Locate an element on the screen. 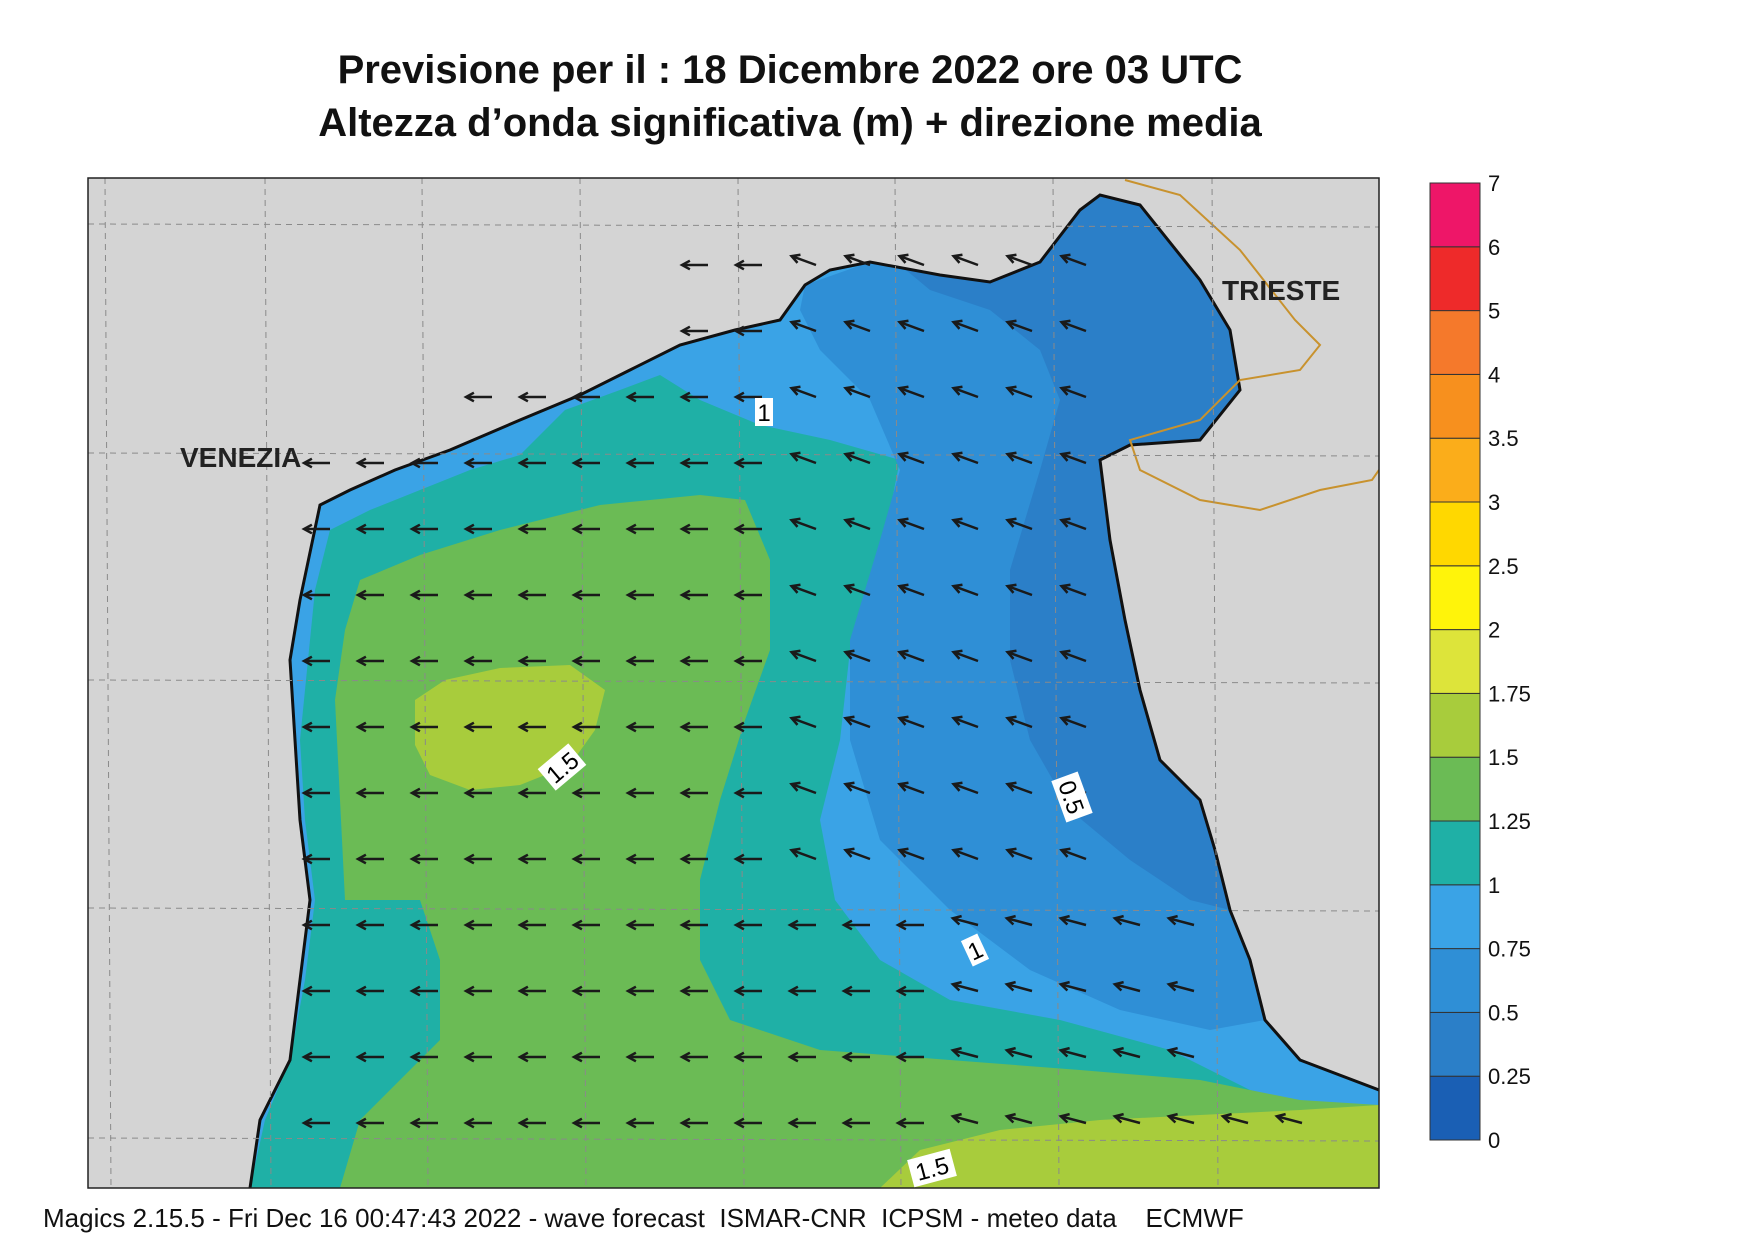 Image resolution: width=1755 pixels, height=1242 pixels. colorbar-tick-label: 6 is located at coordinates (1494, 247).